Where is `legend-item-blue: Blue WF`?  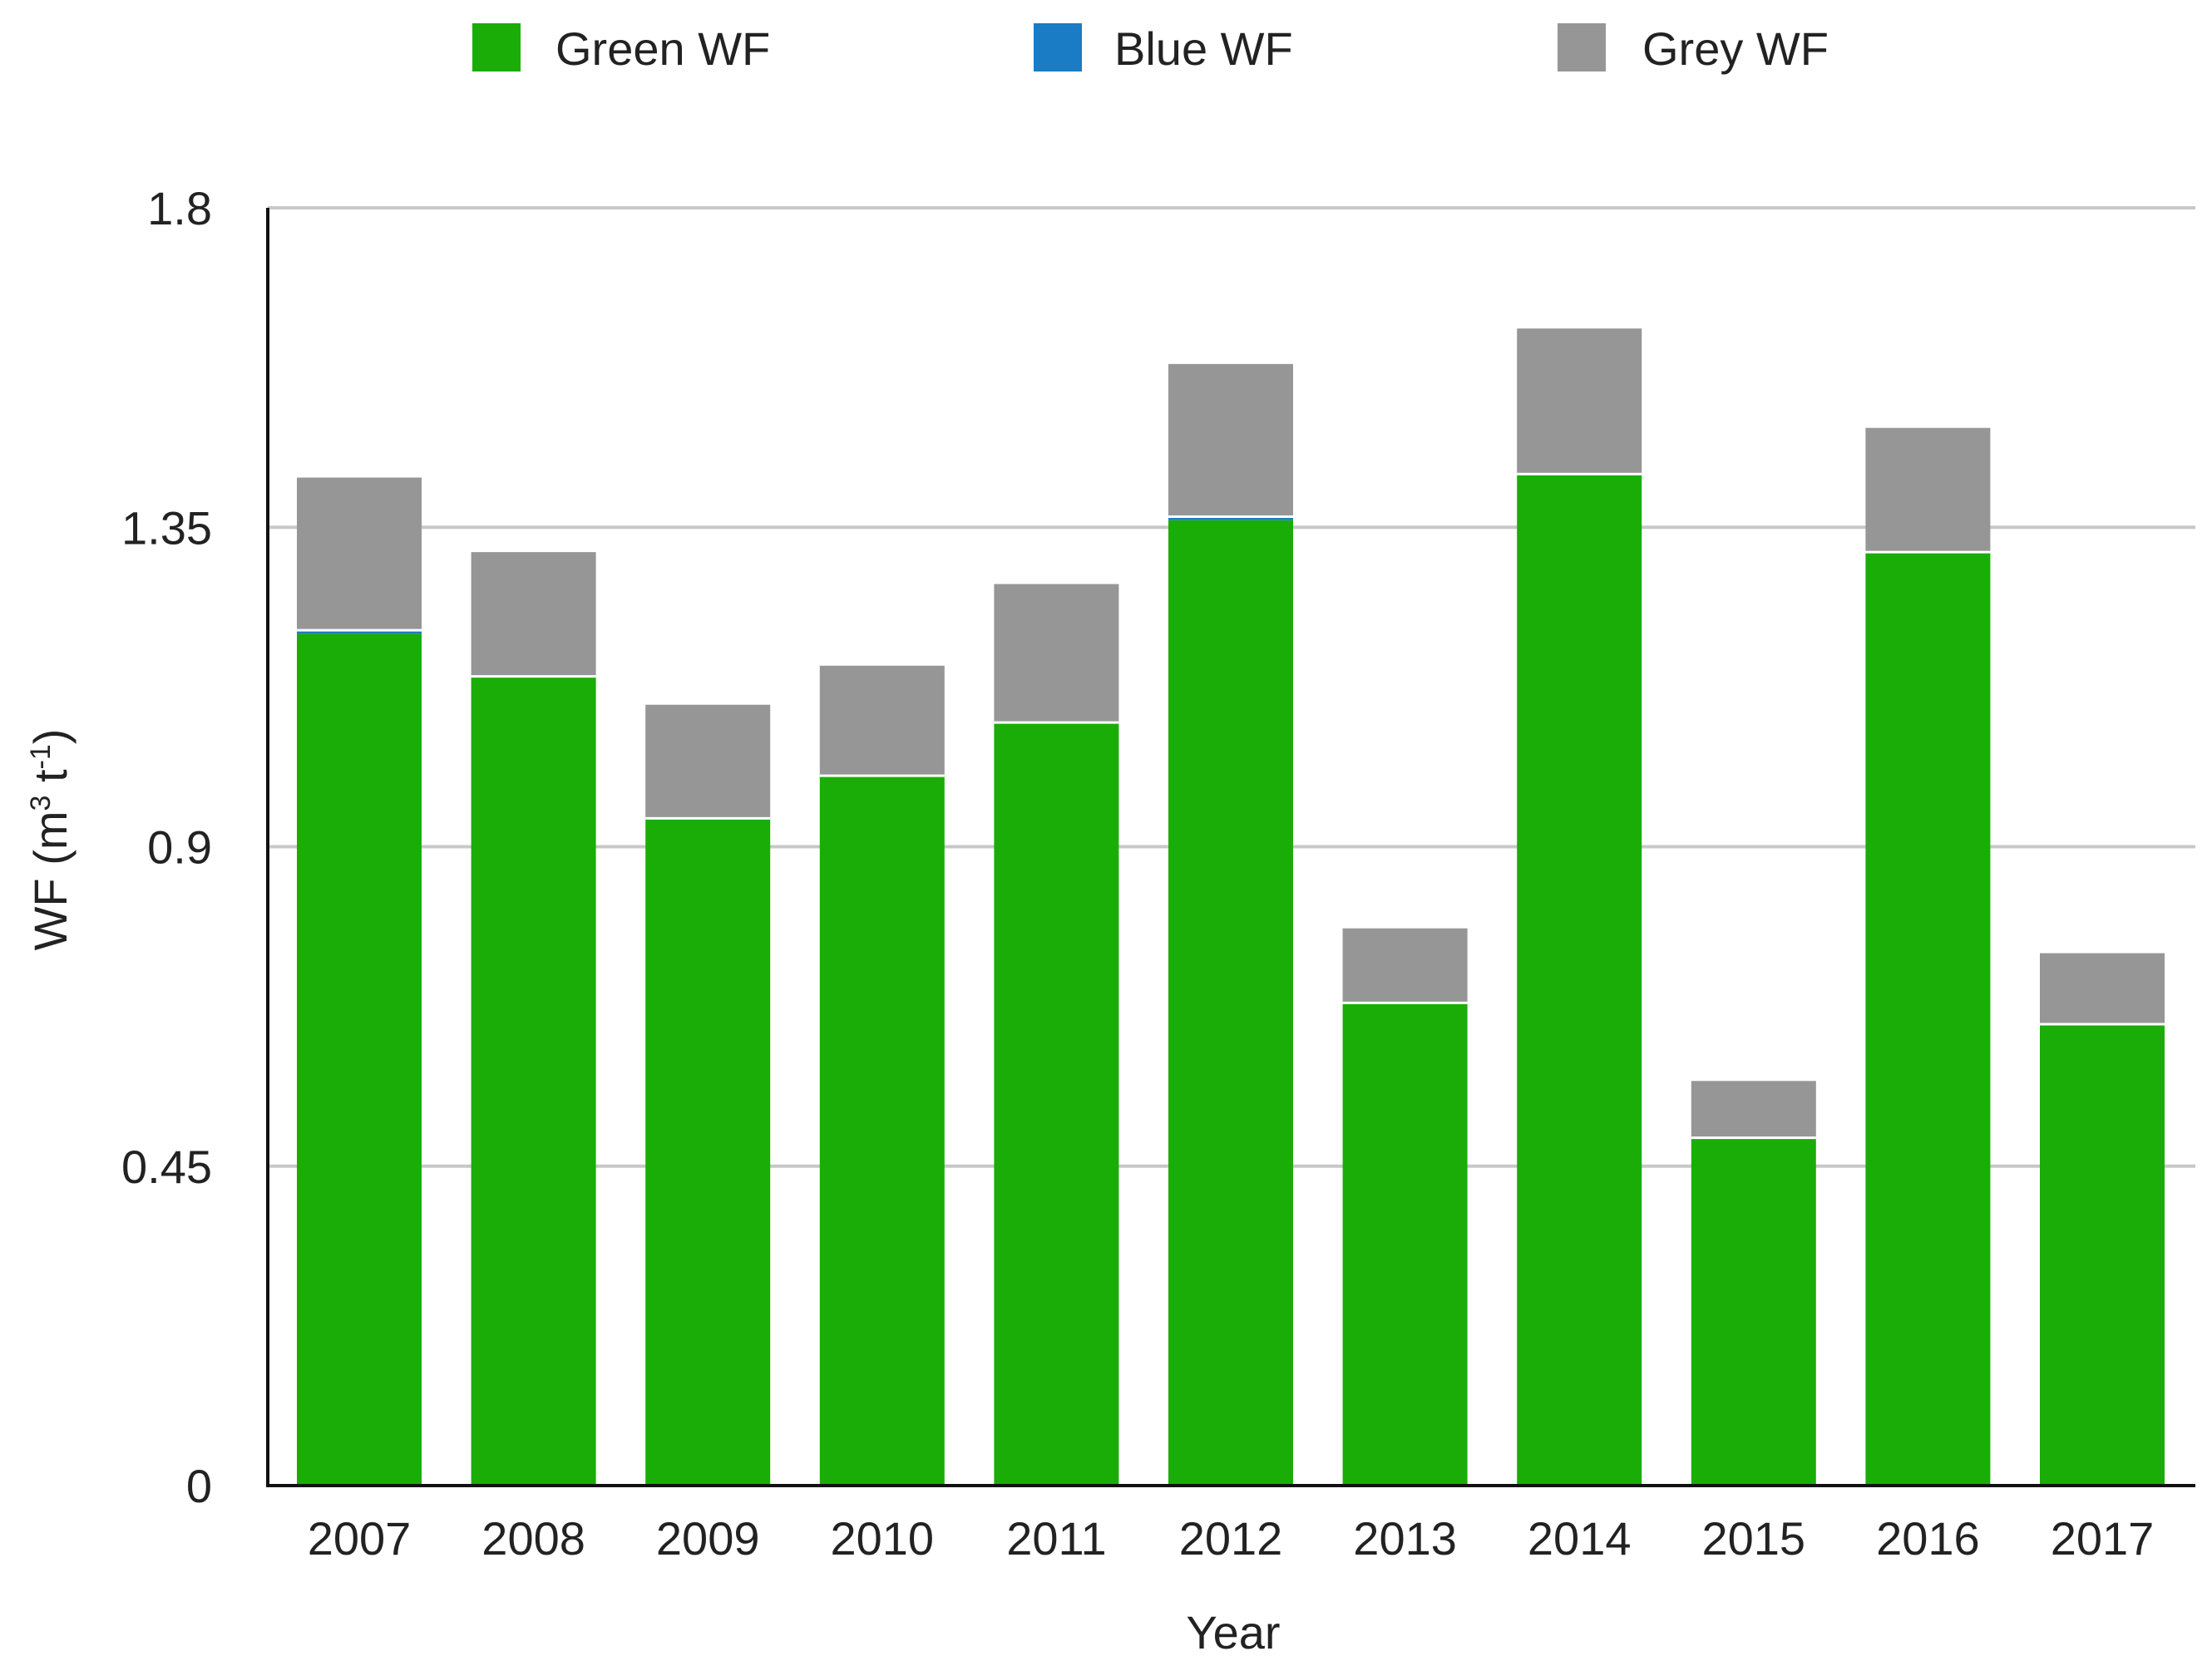
legend-item-blue: Blue WF is located at coordinates (1163, 49).